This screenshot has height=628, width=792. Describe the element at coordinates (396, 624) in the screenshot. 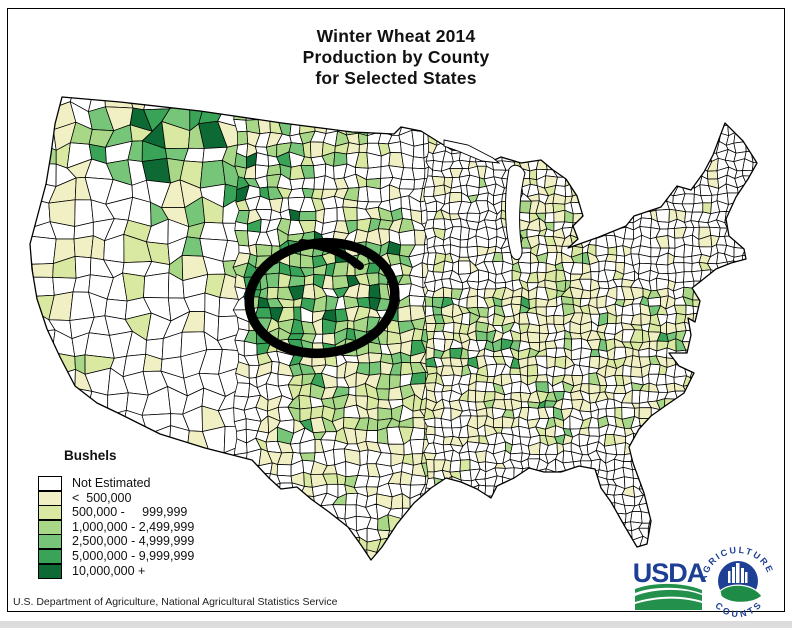

I see `bottom-edge-strip` at that location.